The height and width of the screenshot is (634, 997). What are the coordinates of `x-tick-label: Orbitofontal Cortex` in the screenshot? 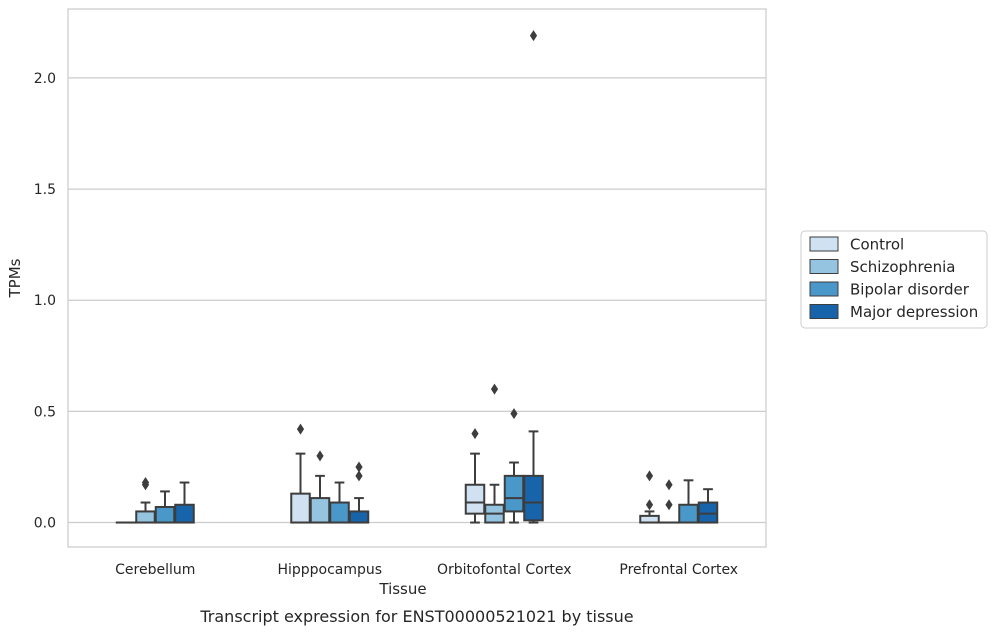 It's located at (504, 570).